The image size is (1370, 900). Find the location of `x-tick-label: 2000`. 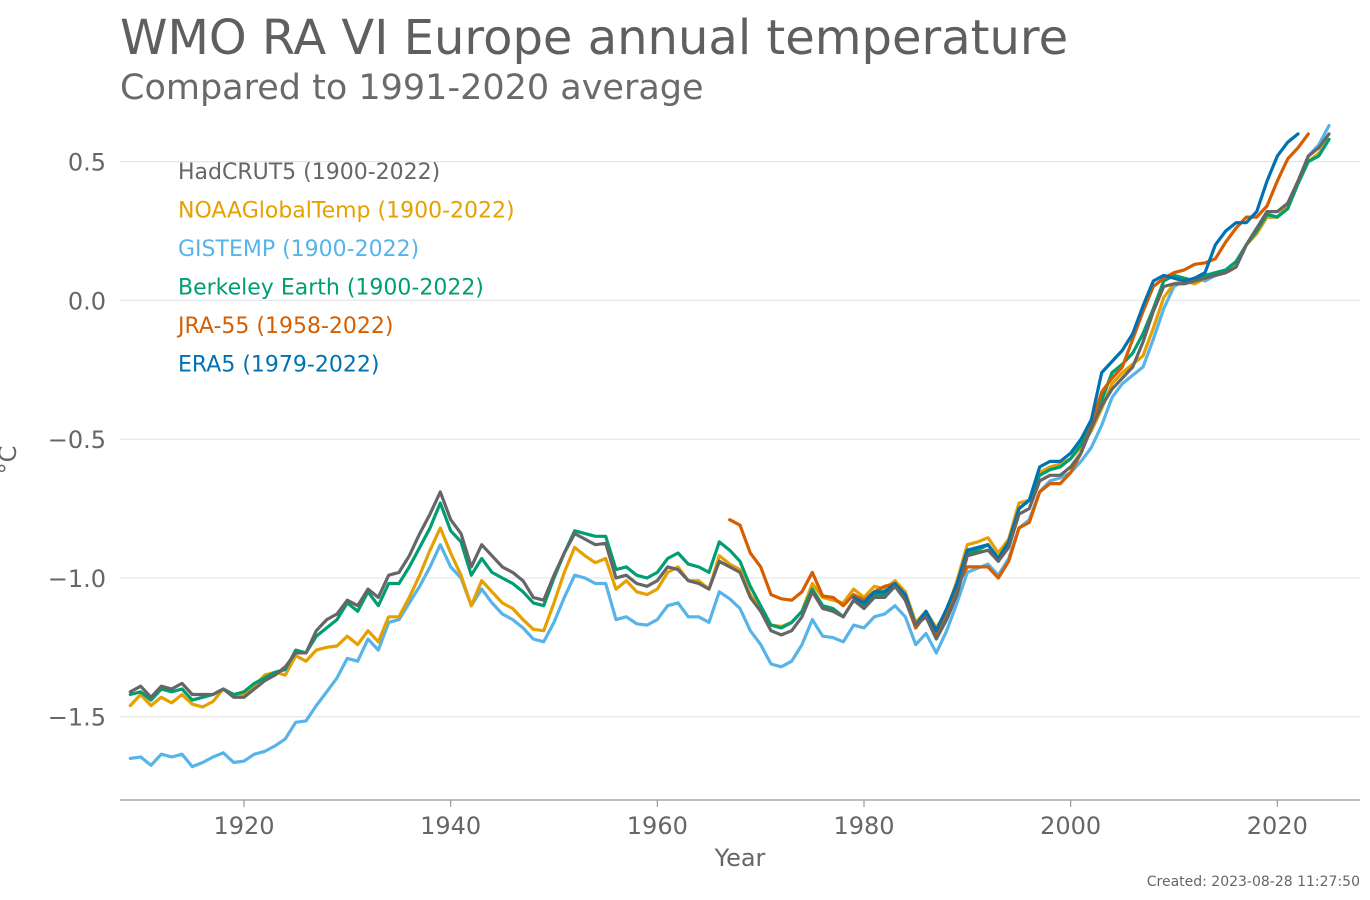

x-tick-label: 2000 is located at coordinates (1070, 826).